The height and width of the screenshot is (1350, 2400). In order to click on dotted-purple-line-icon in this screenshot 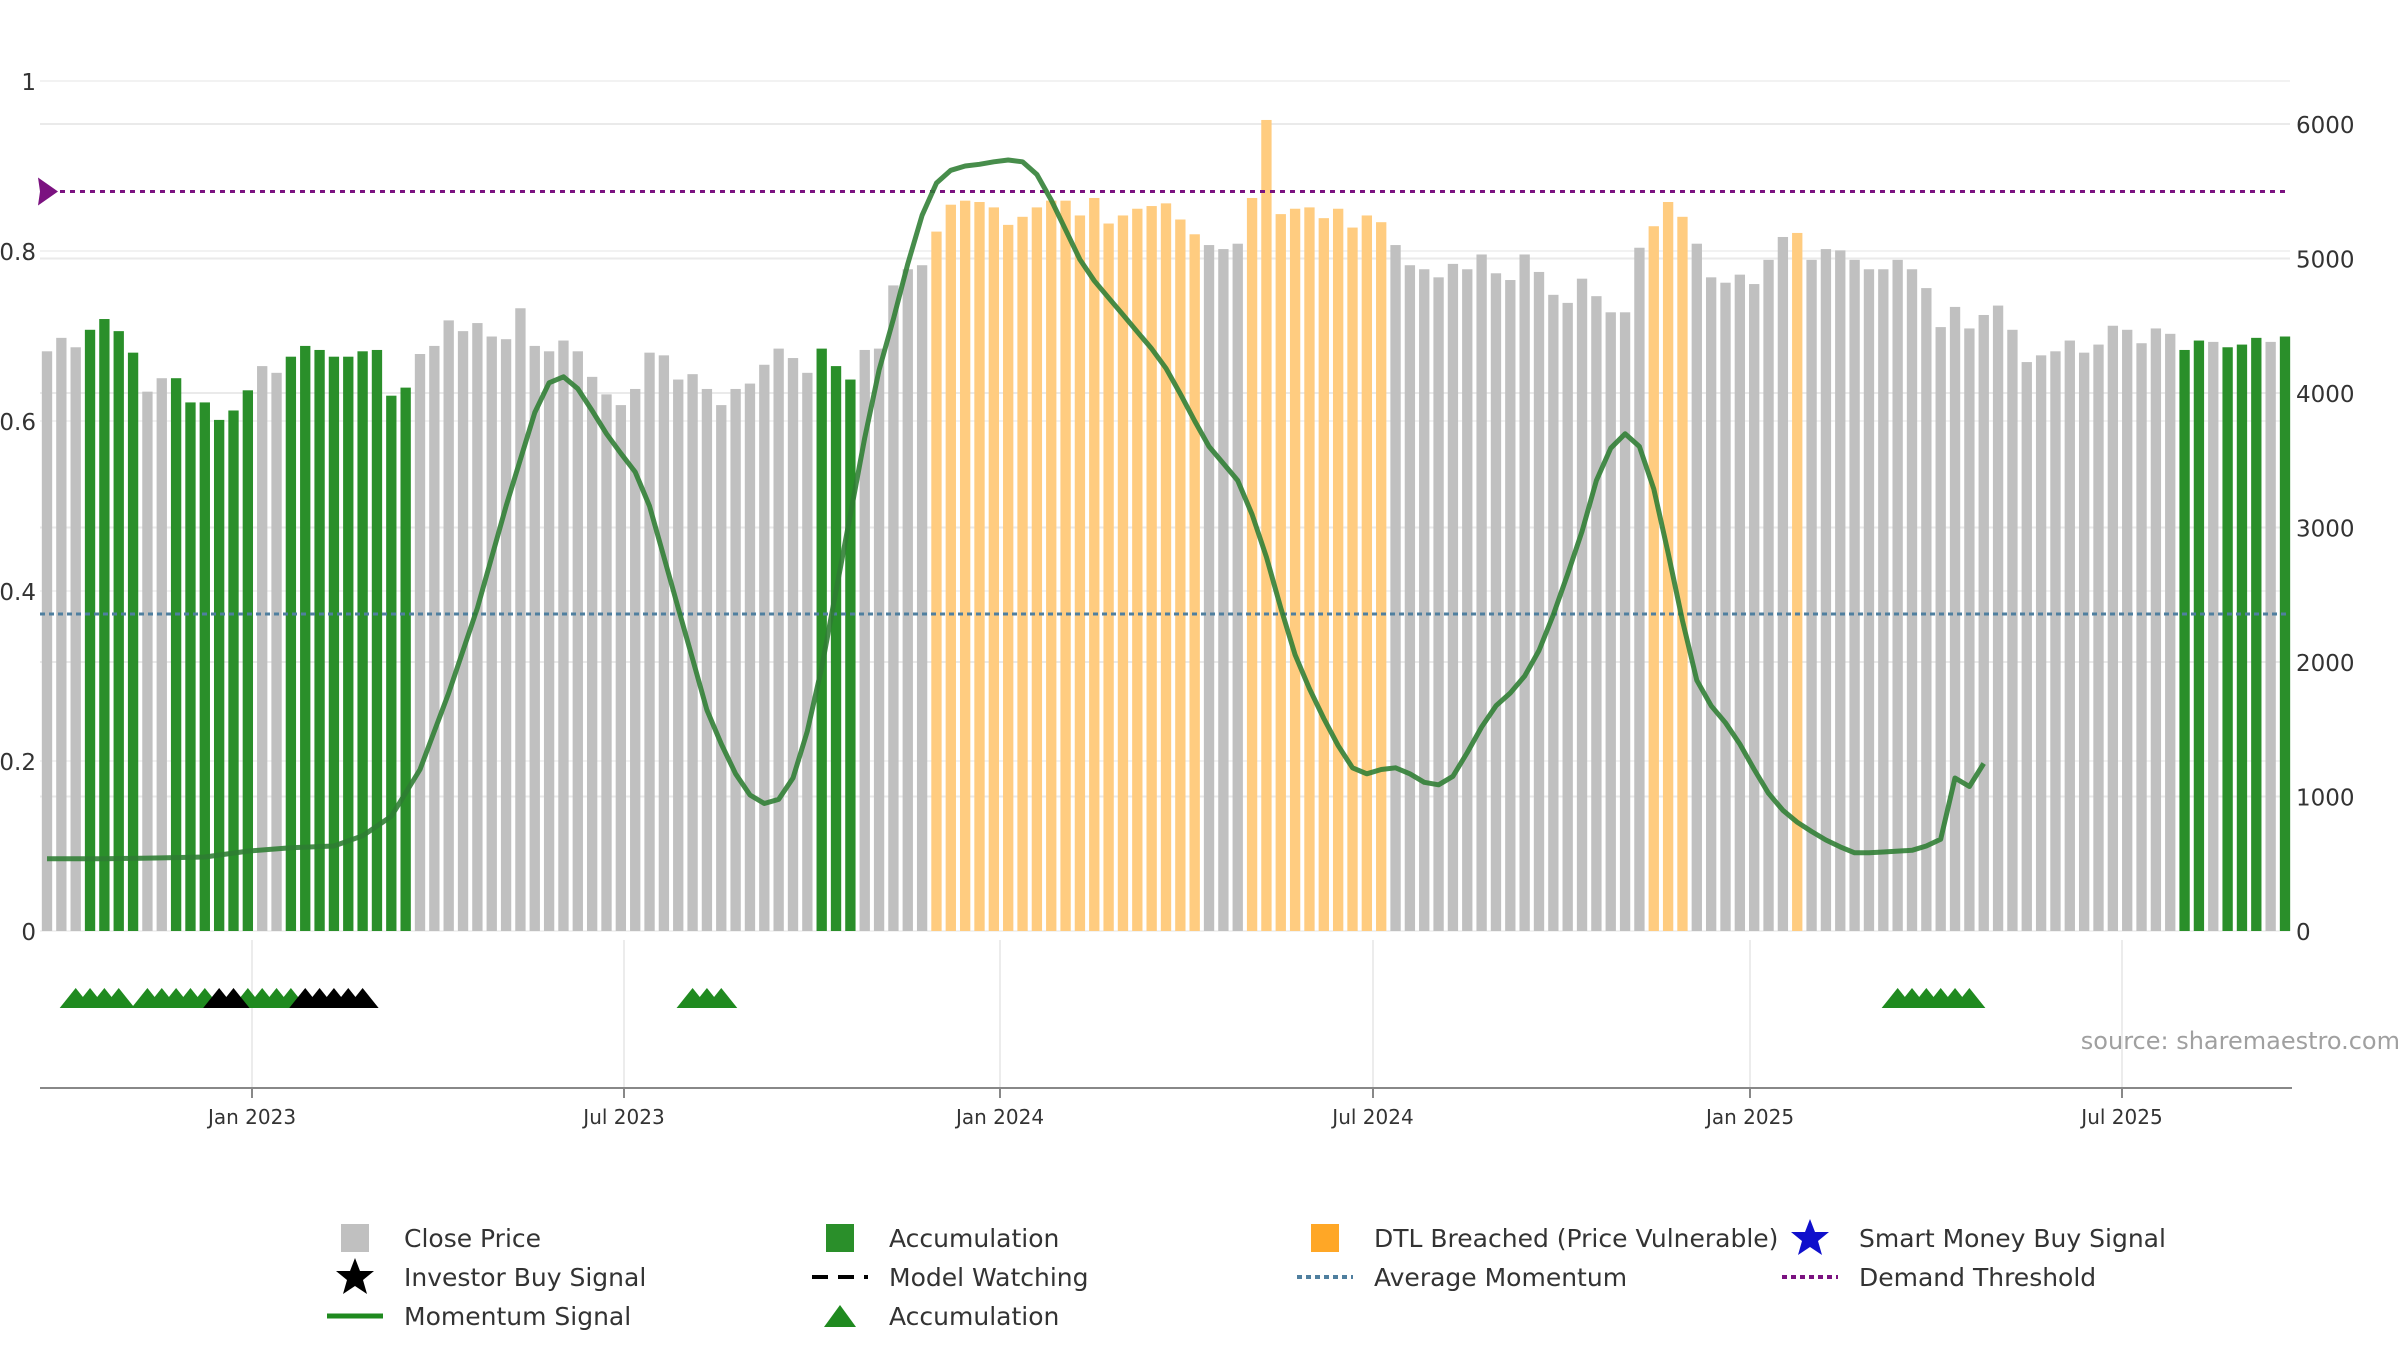, I will do `click(1810, 1277)`.